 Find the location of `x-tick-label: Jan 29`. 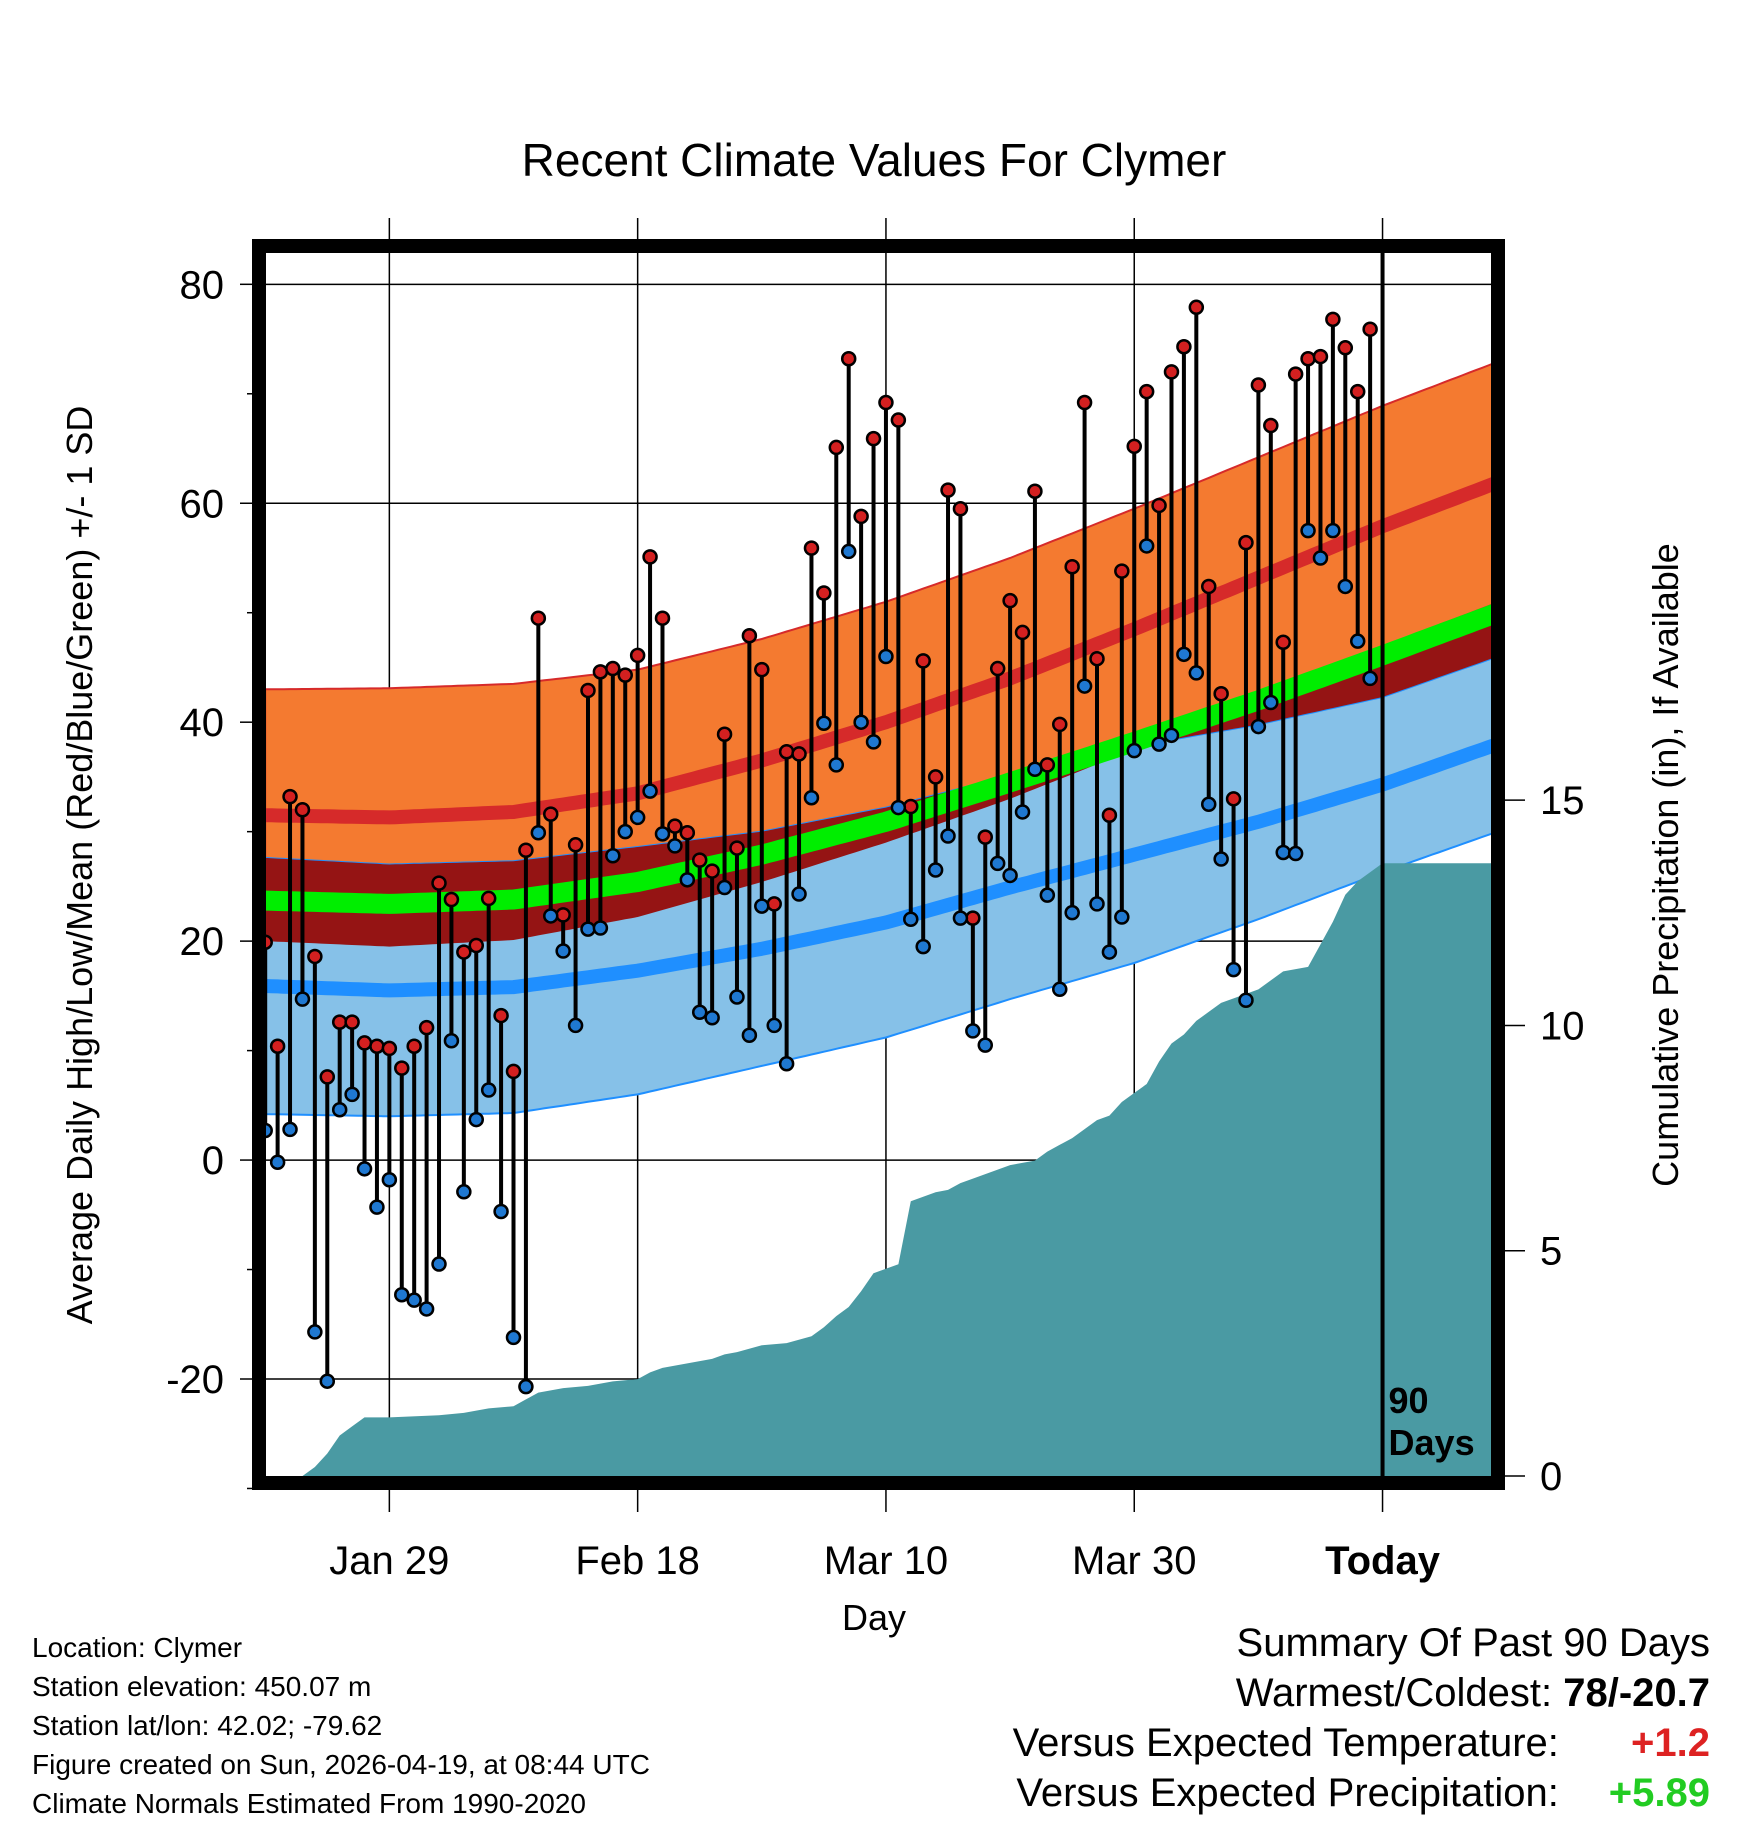

x-tick-label: Jan 29 is located at coordinates (389, 1561).